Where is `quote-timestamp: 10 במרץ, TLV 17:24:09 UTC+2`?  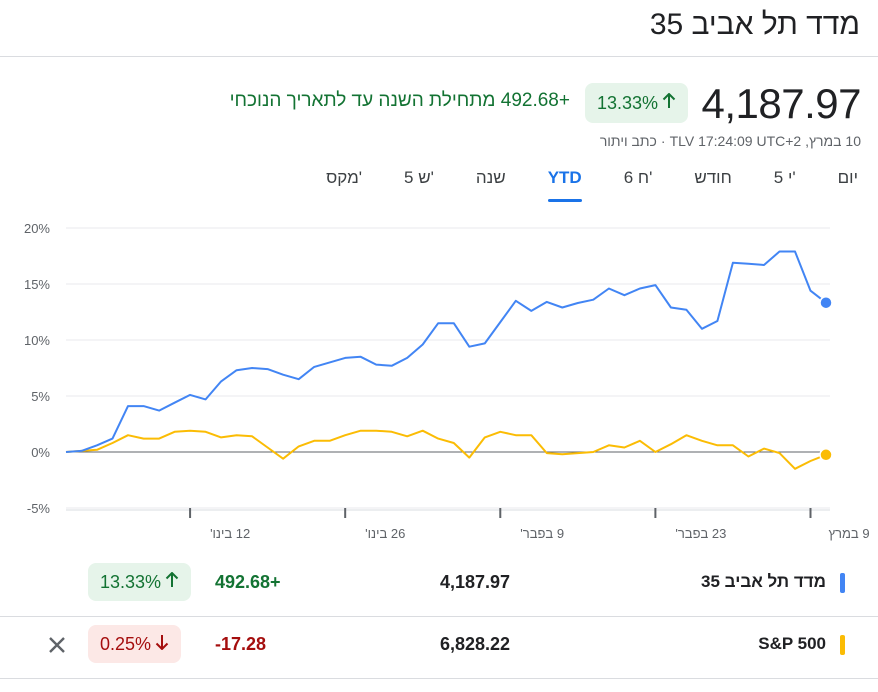 quote-timestamp: 10 במרץ, TLV 17:24:09 UTC+2 is located at coordinates (765, 141).